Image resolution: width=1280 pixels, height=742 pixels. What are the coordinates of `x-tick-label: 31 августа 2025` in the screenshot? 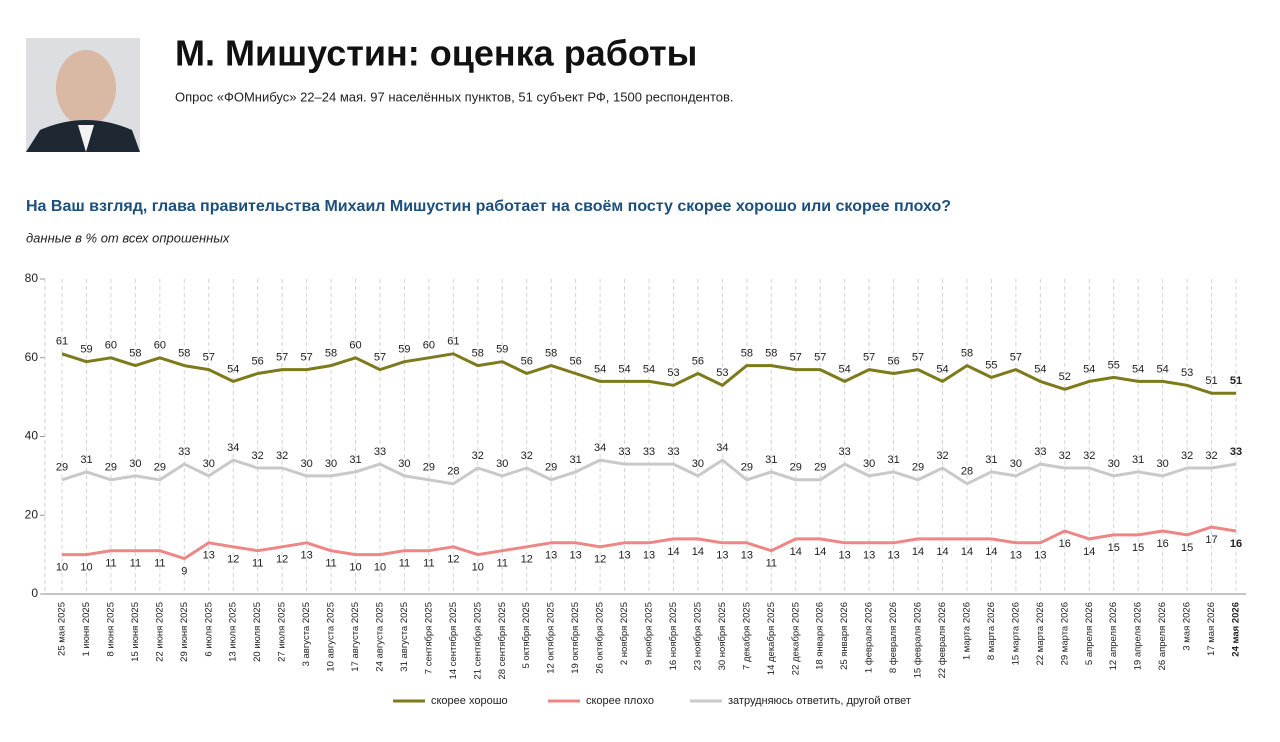 It's located at (404, 637).